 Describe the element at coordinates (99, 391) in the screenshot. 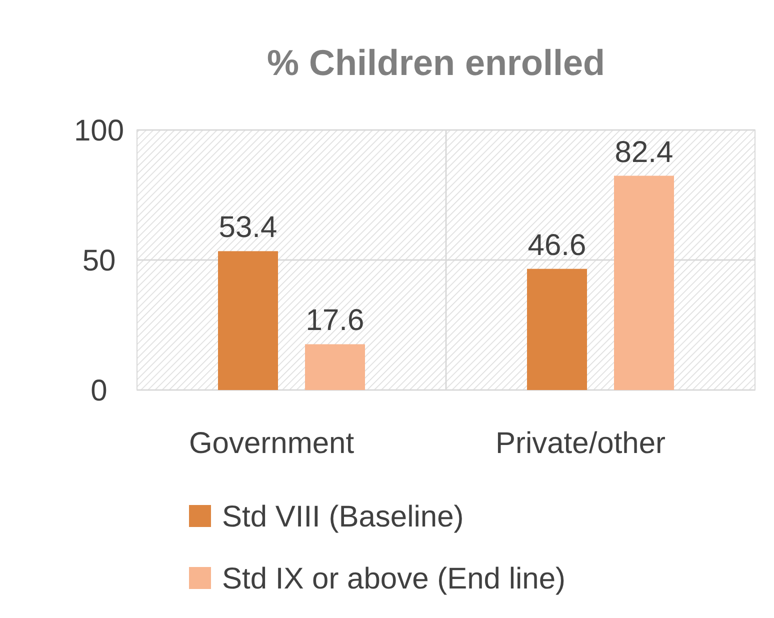

I see `y-tick-label: 0` at that location.